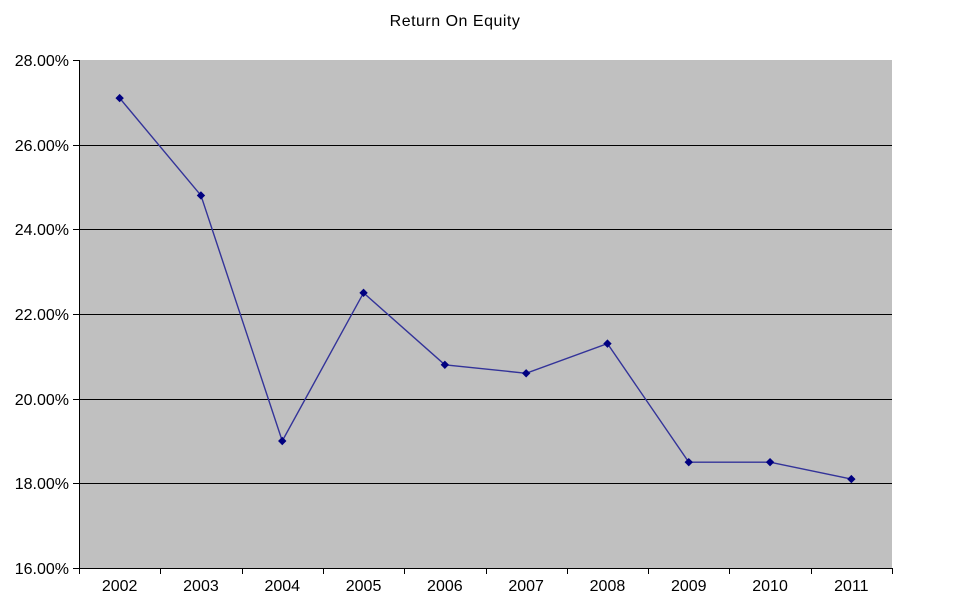  I want to click on y-axis-label: 28.00%, so click(42, 61).